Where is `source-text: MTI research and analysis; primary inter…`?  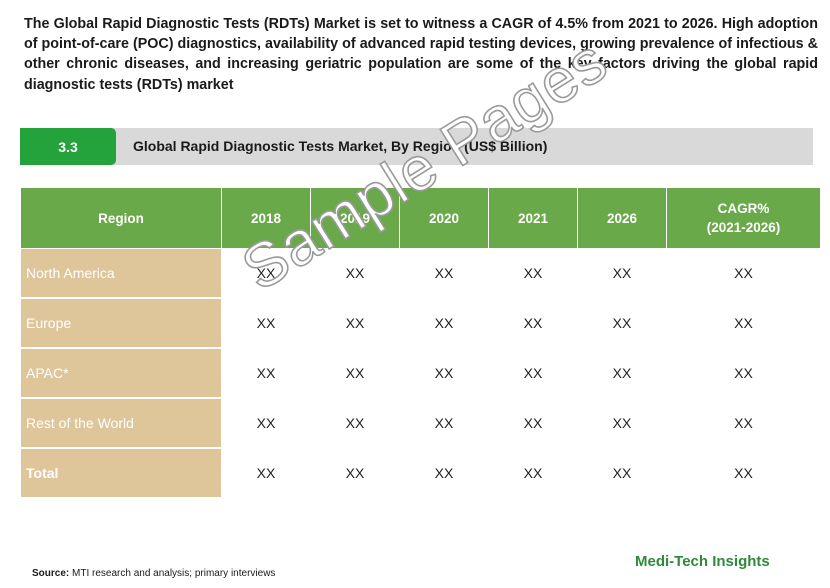 source-text: MTI research and analysis; primary inter… is located at coordinates (172, 573).